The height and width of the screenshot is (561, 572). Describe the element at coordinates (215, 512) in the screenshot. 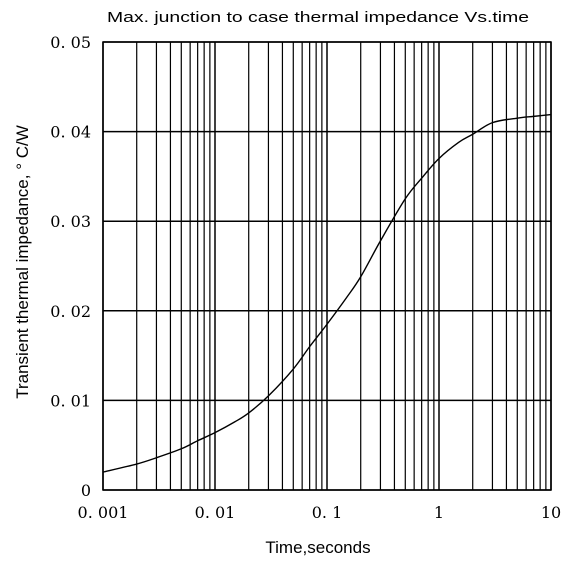

I see `x-tick-label: 0. 01` at that location.